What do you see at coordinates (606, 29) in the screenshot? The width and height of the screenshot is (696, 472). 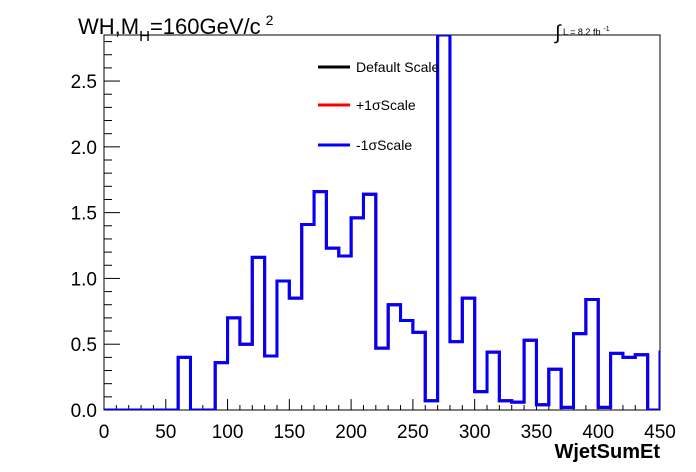 I see `luminosity-unit-exponent: -1` at bounding box center [606, 29].